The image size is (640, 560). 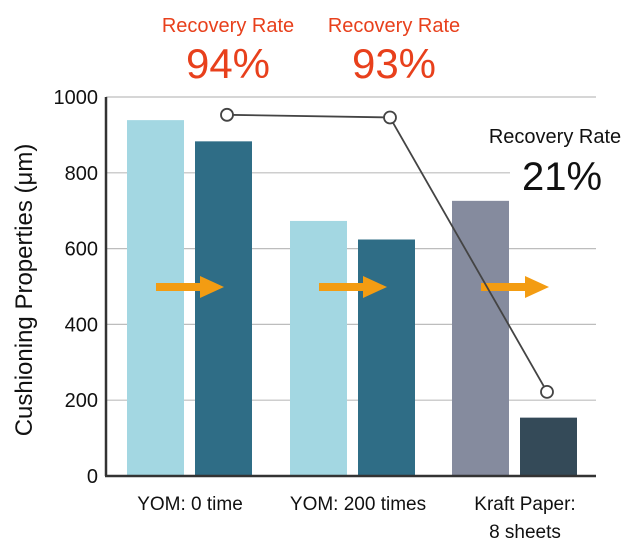 What do you see at coordinates (24, 290) in the screenshot?
I see `y-axis-label: Cushioning Properties (μm)` at bounding box center [24, 290].